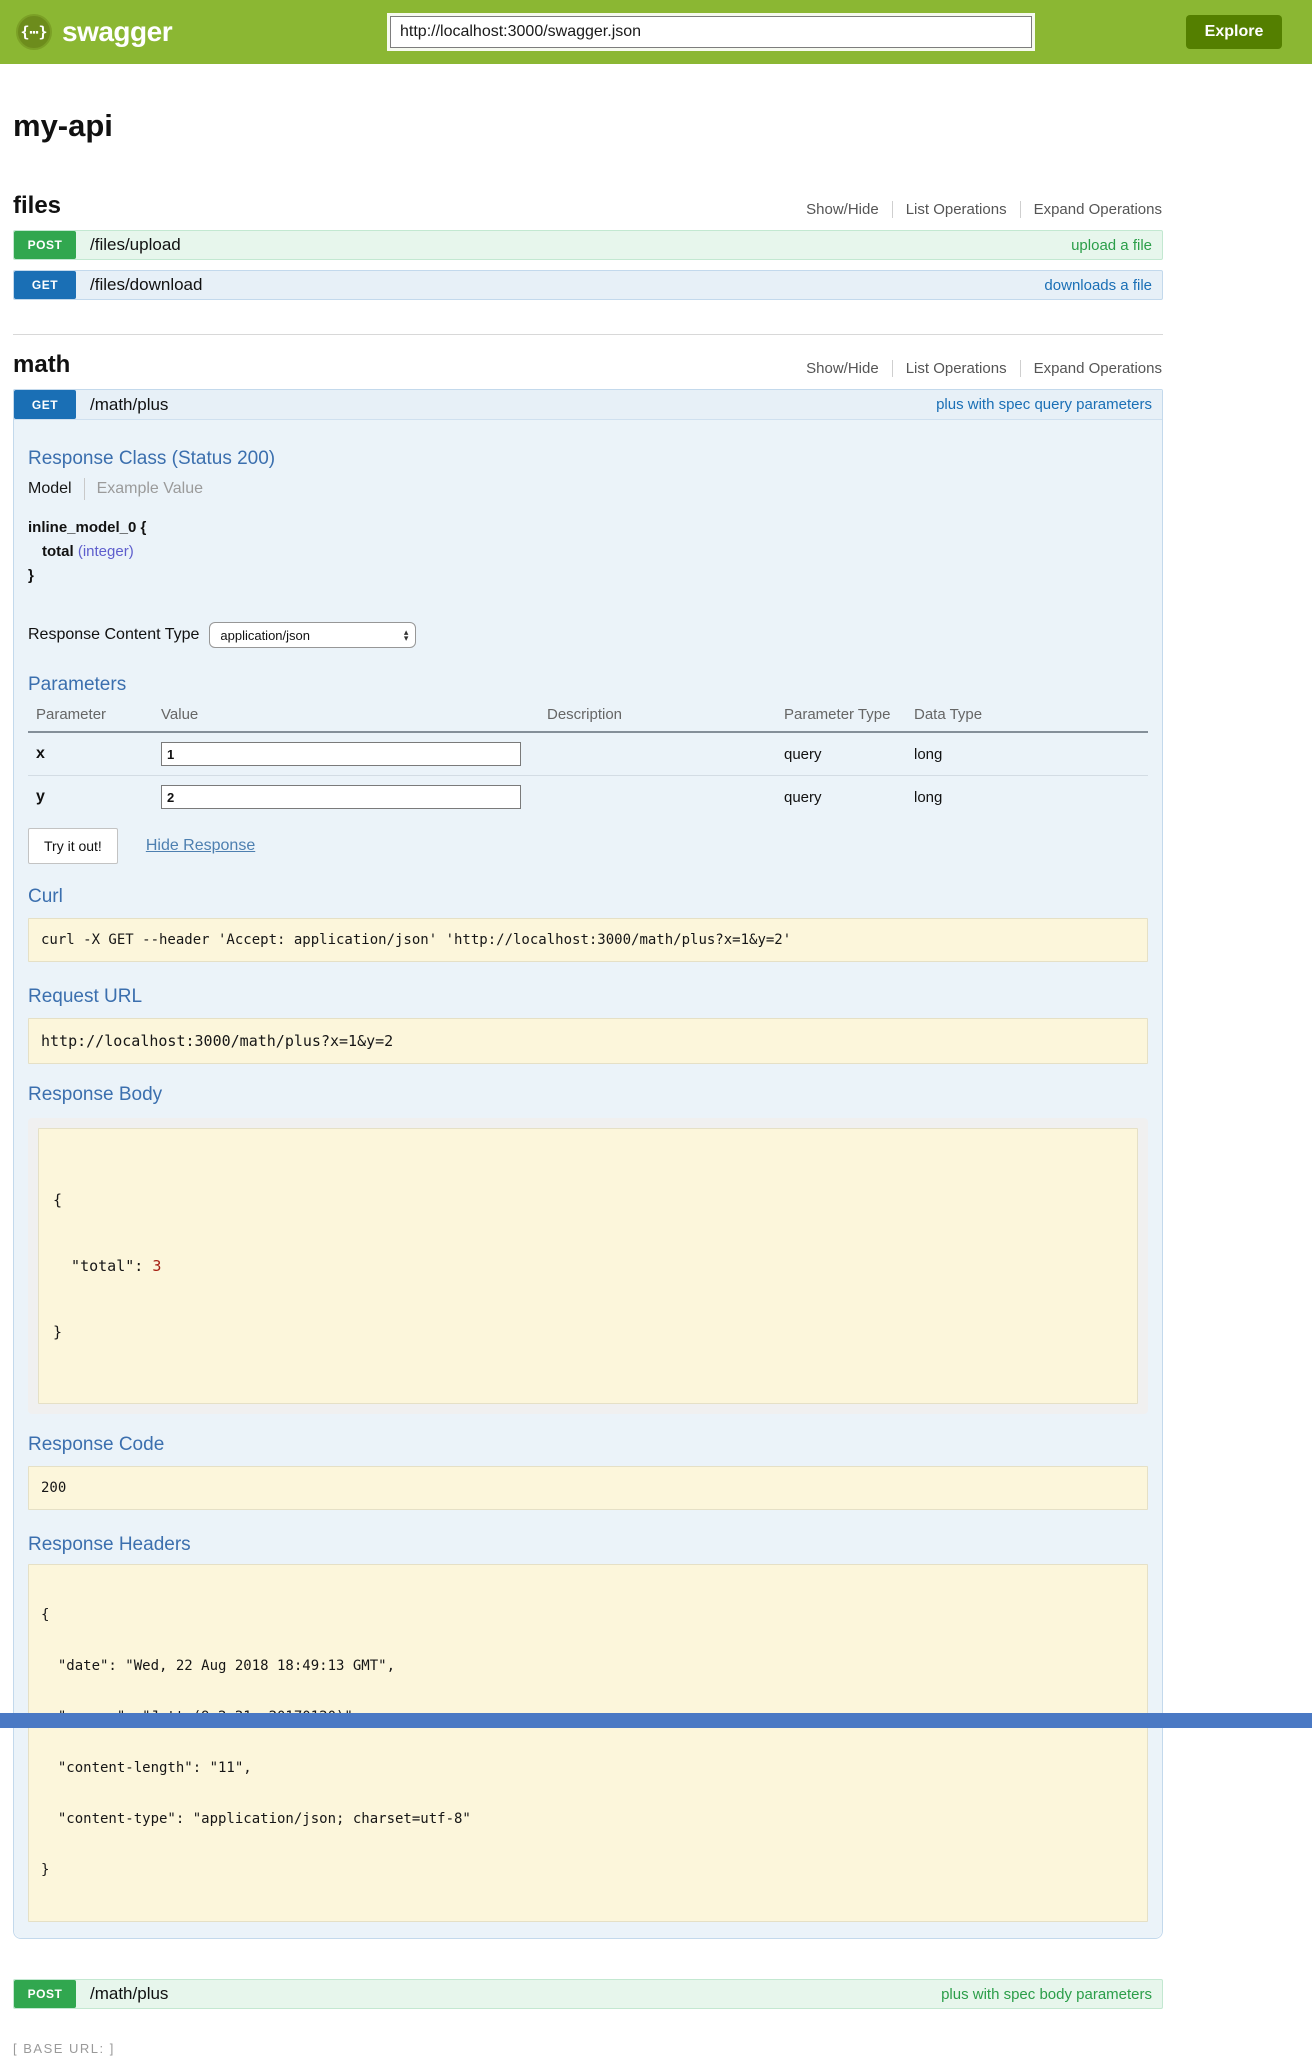 The height and width of the screenshot is (2056, 1312). What do you see at coordinates (45, 1615) in the screenshot?
I see `response-header-line: {` at bounding box center [45, 1615].